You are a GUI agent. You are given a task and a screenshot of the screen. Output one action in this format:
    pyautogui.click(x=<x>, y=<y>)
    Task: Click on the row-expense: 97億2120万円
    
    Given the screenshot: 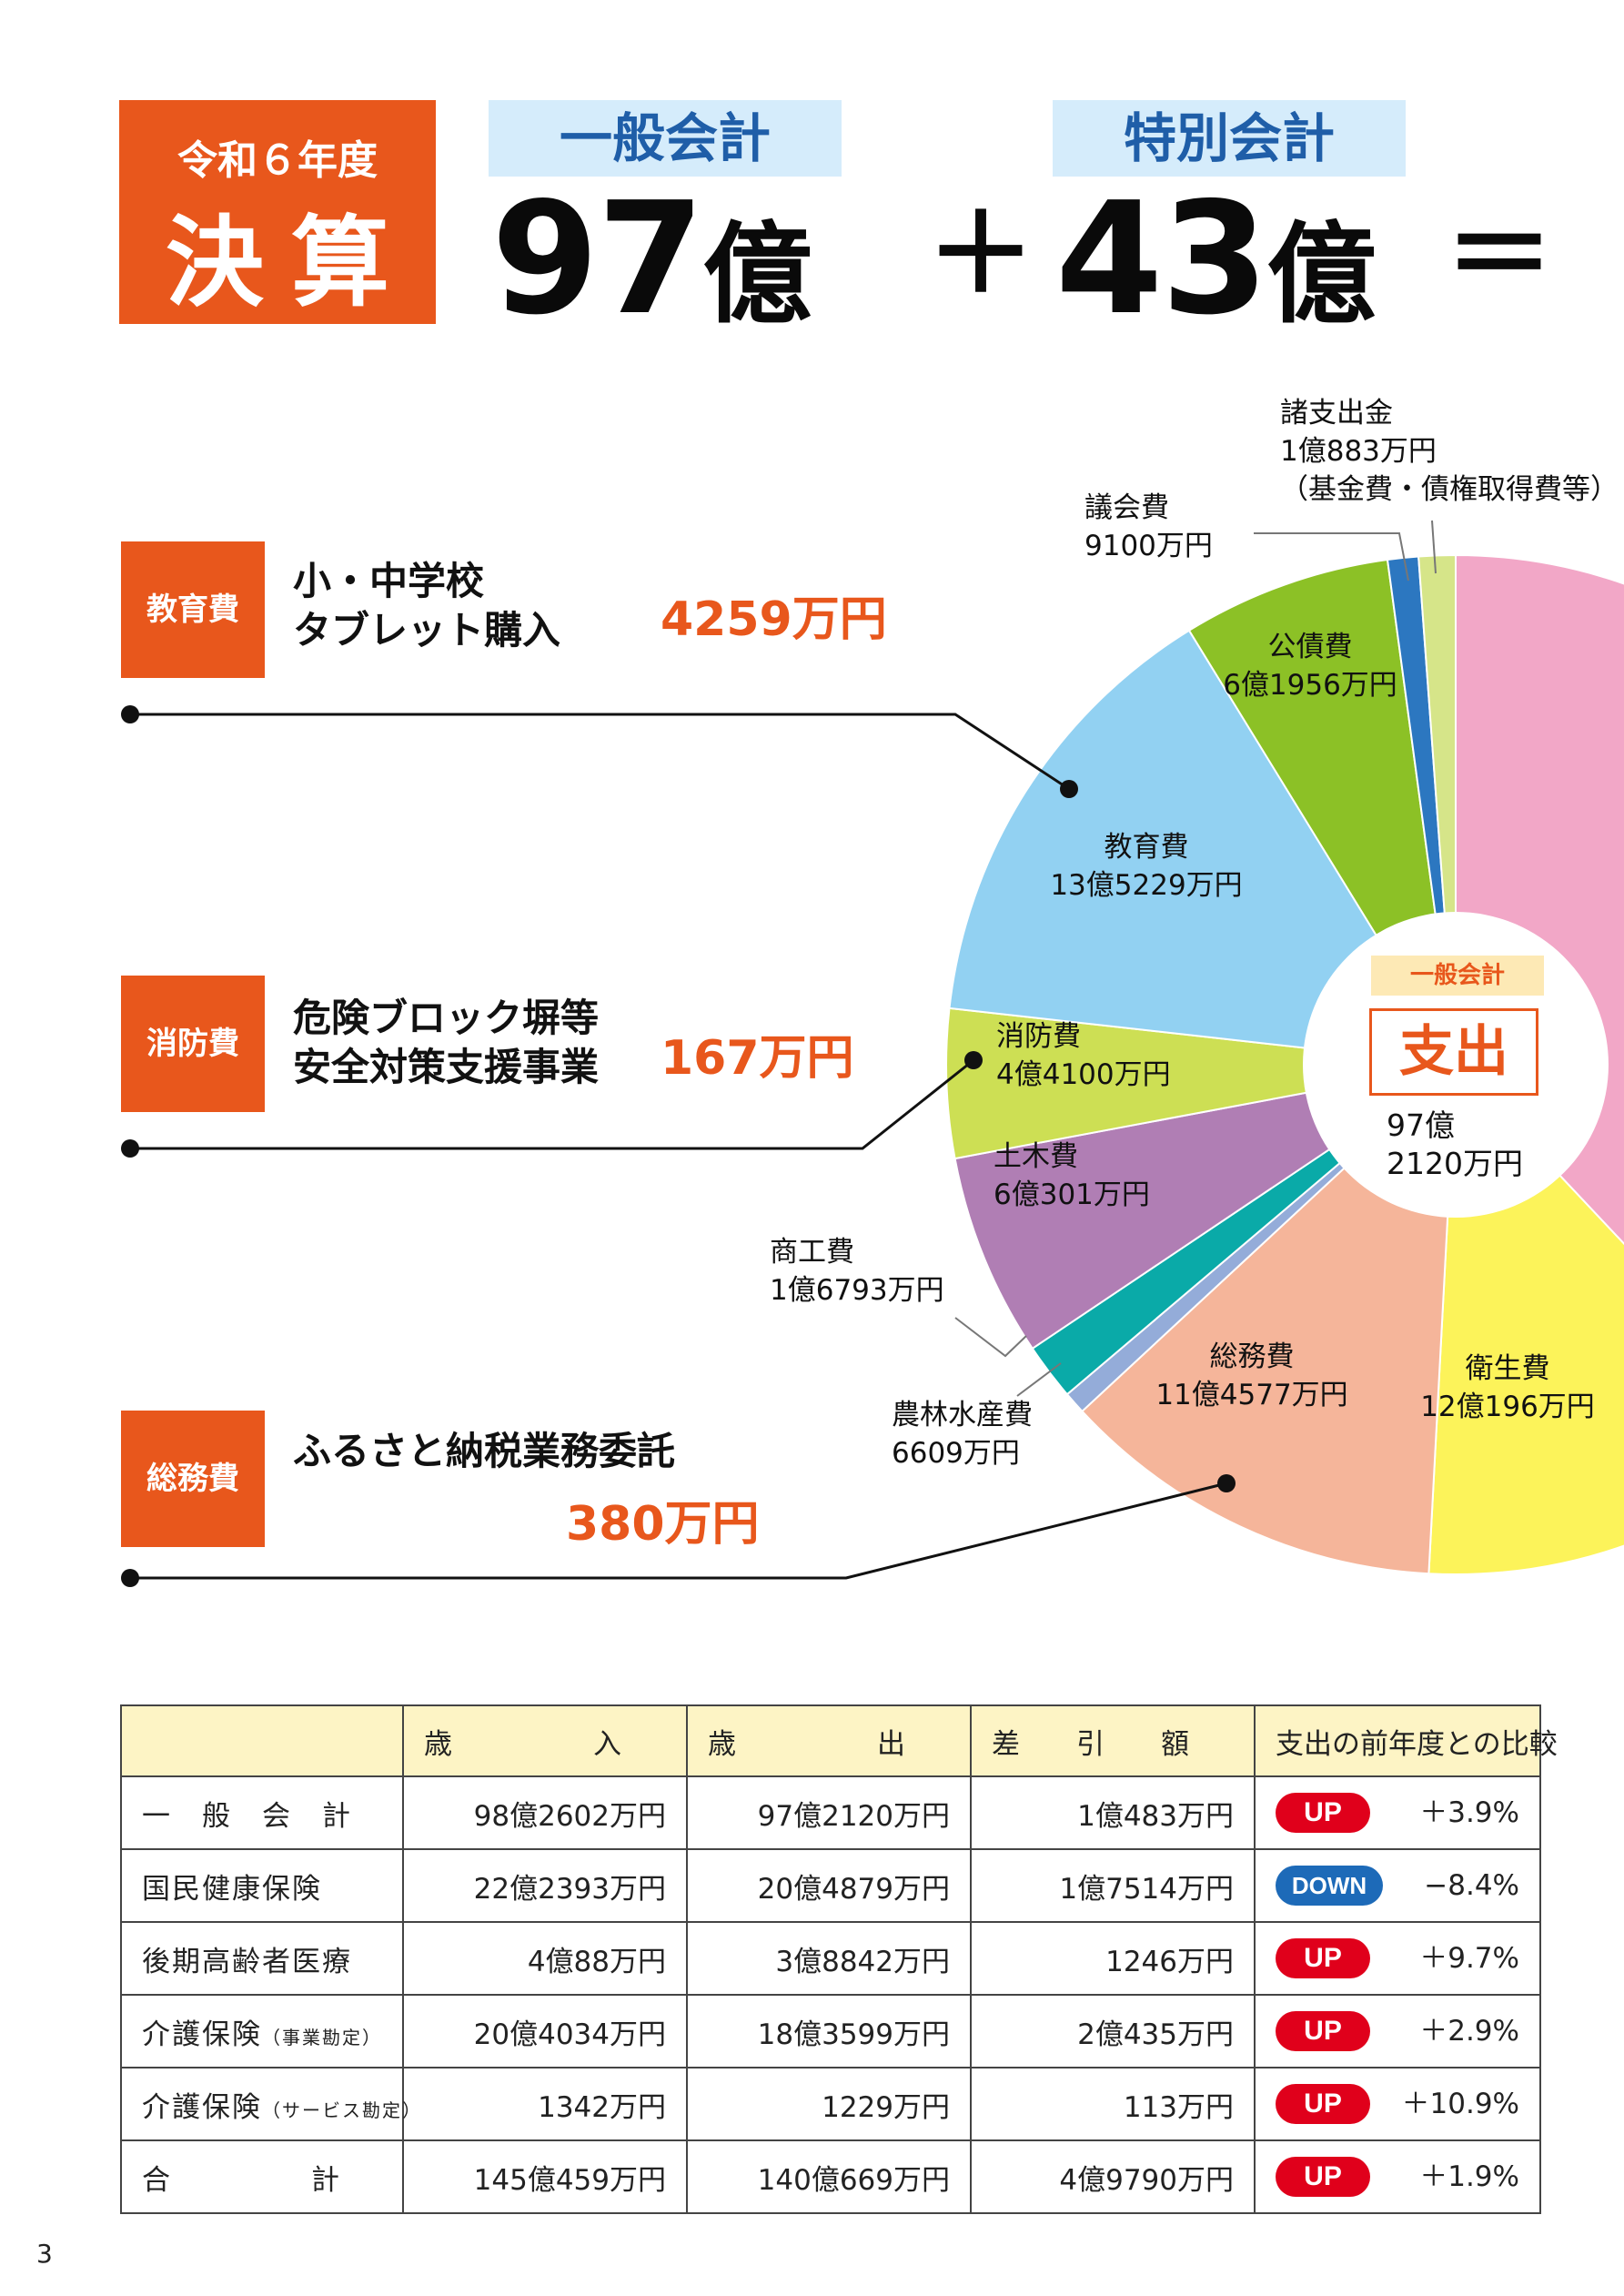 What is the action you would take?
    pyautogui.click(x=829, y=1813)
    